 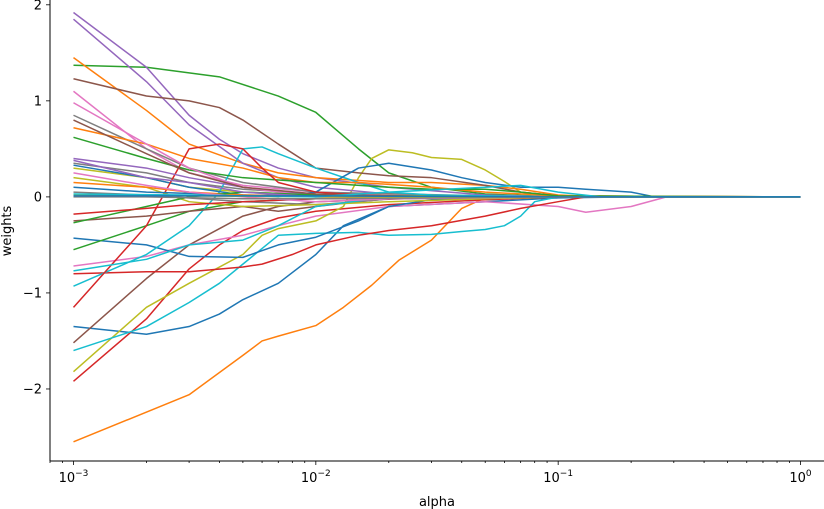 I want to click on y-tick-label: −2, so click(x=32, y=389).